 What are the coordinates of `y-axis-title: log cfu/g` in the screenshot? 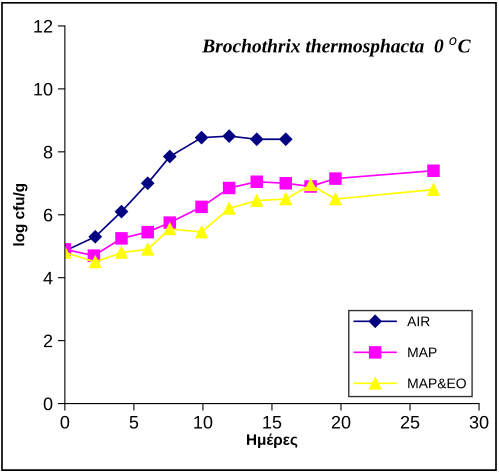 It's located at (20, 215).